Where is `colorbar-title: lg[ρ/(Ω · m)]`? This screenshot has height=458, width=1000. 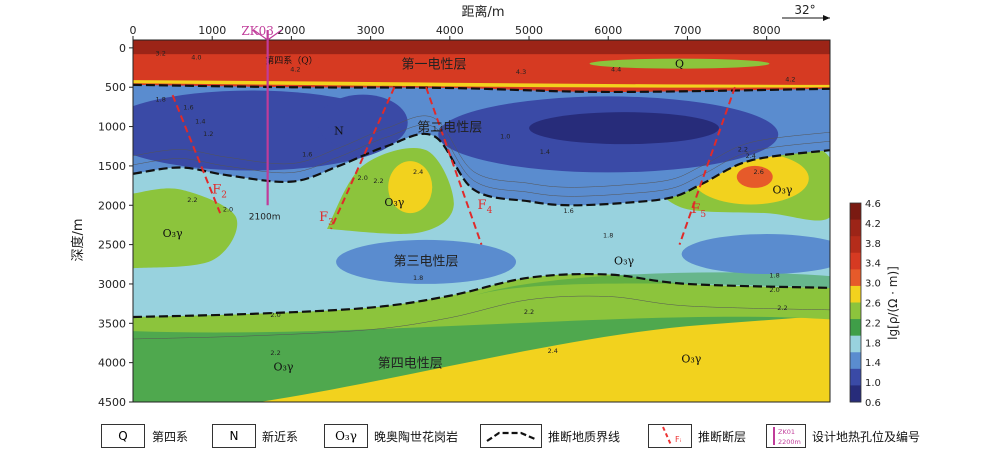
colorbar-title: lg[ρ/(Ω · m)] is located at coordinates (893, 303).